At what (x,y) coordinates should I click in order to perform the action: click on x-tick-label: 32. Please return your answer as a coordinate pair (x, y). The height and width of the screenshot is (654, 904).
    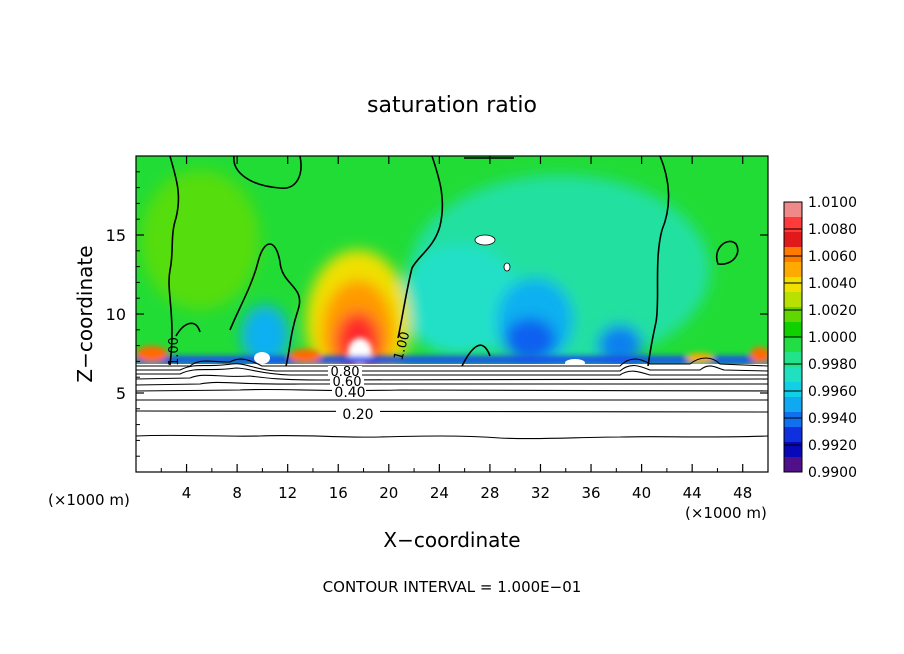
    Looking at the image, I should click on (540, 493).